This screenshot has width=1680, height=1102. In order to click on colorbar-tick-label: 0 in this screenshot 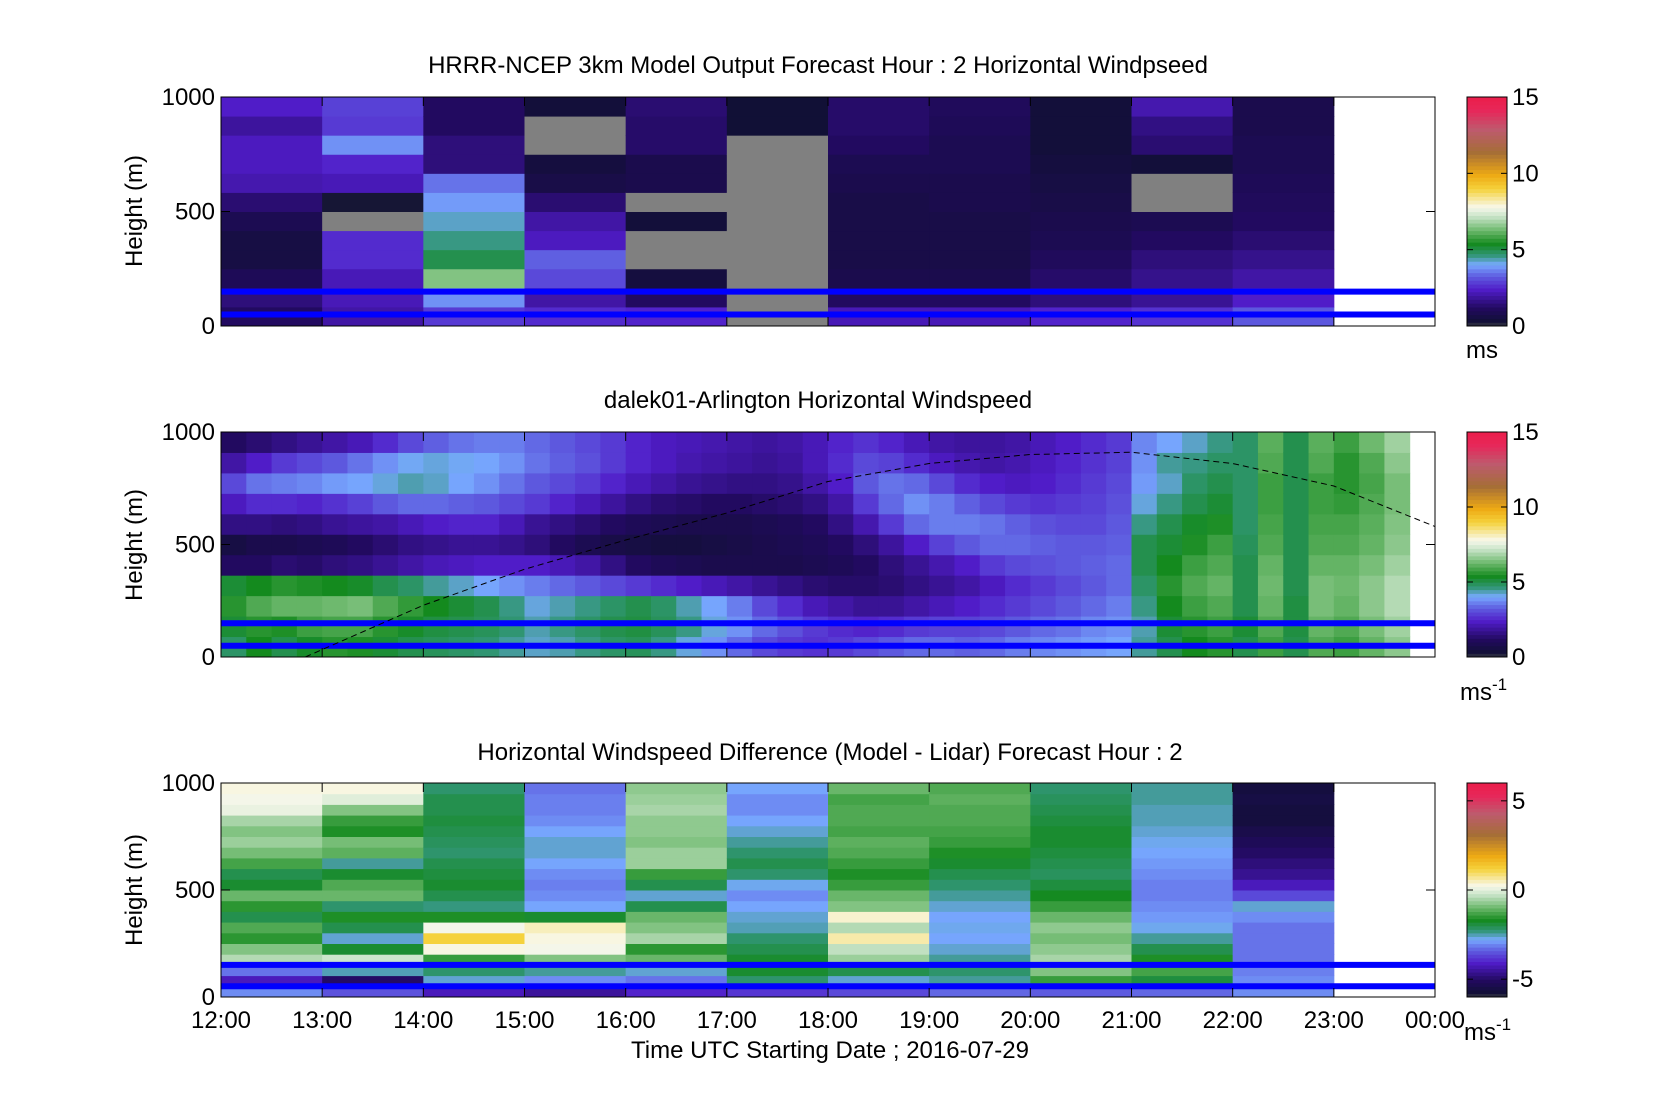, I will do `click(1518, 657)`.